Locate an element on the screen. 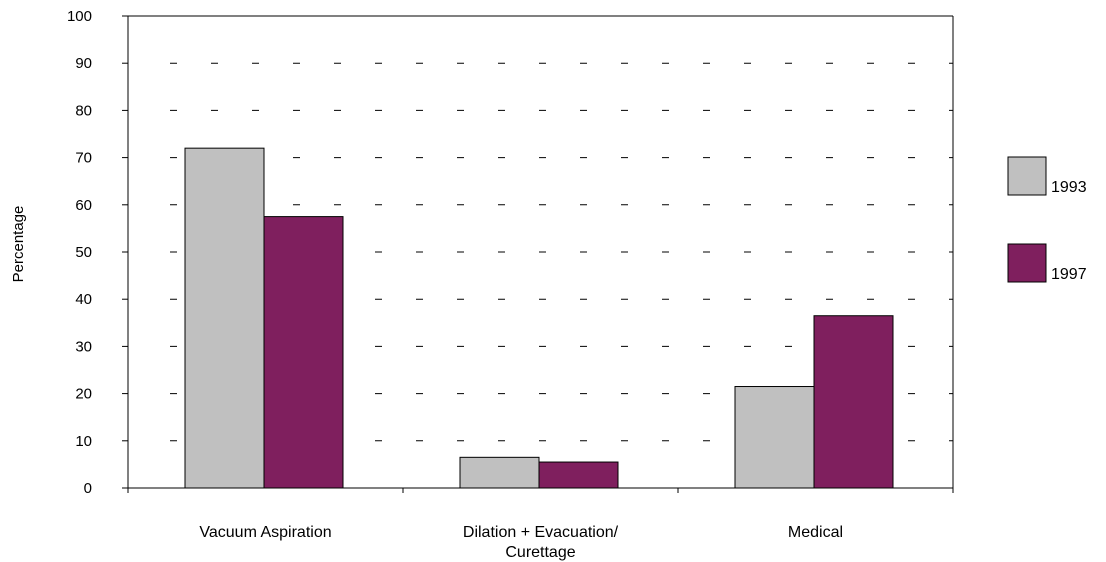  y-tick-label: 30 is located at coordinates (83, 346).